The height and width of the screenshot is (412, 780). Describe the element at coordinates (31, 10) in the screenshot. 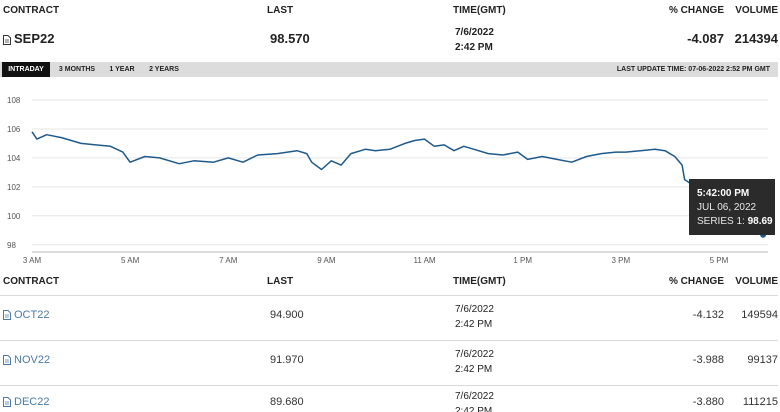

I see `header-contract: CONTRACT` at that location.